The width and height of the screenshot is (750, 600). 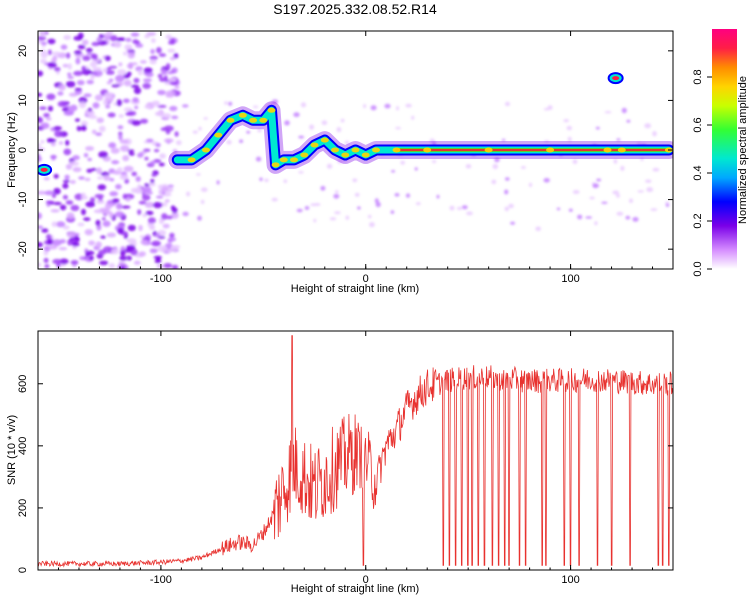 I want to click on colorbar-scale, so click(x=724, y=149).